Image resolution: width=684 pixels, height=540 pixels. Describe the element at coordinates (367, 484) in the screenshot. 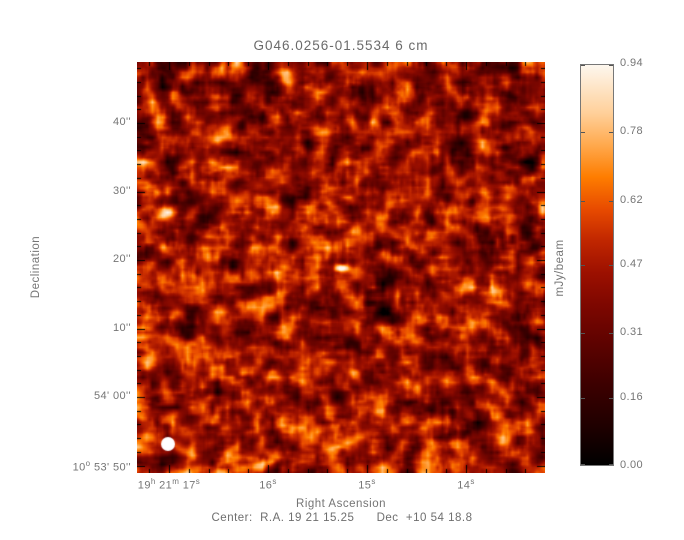

I see `x-tick-label: 15s` at that location.